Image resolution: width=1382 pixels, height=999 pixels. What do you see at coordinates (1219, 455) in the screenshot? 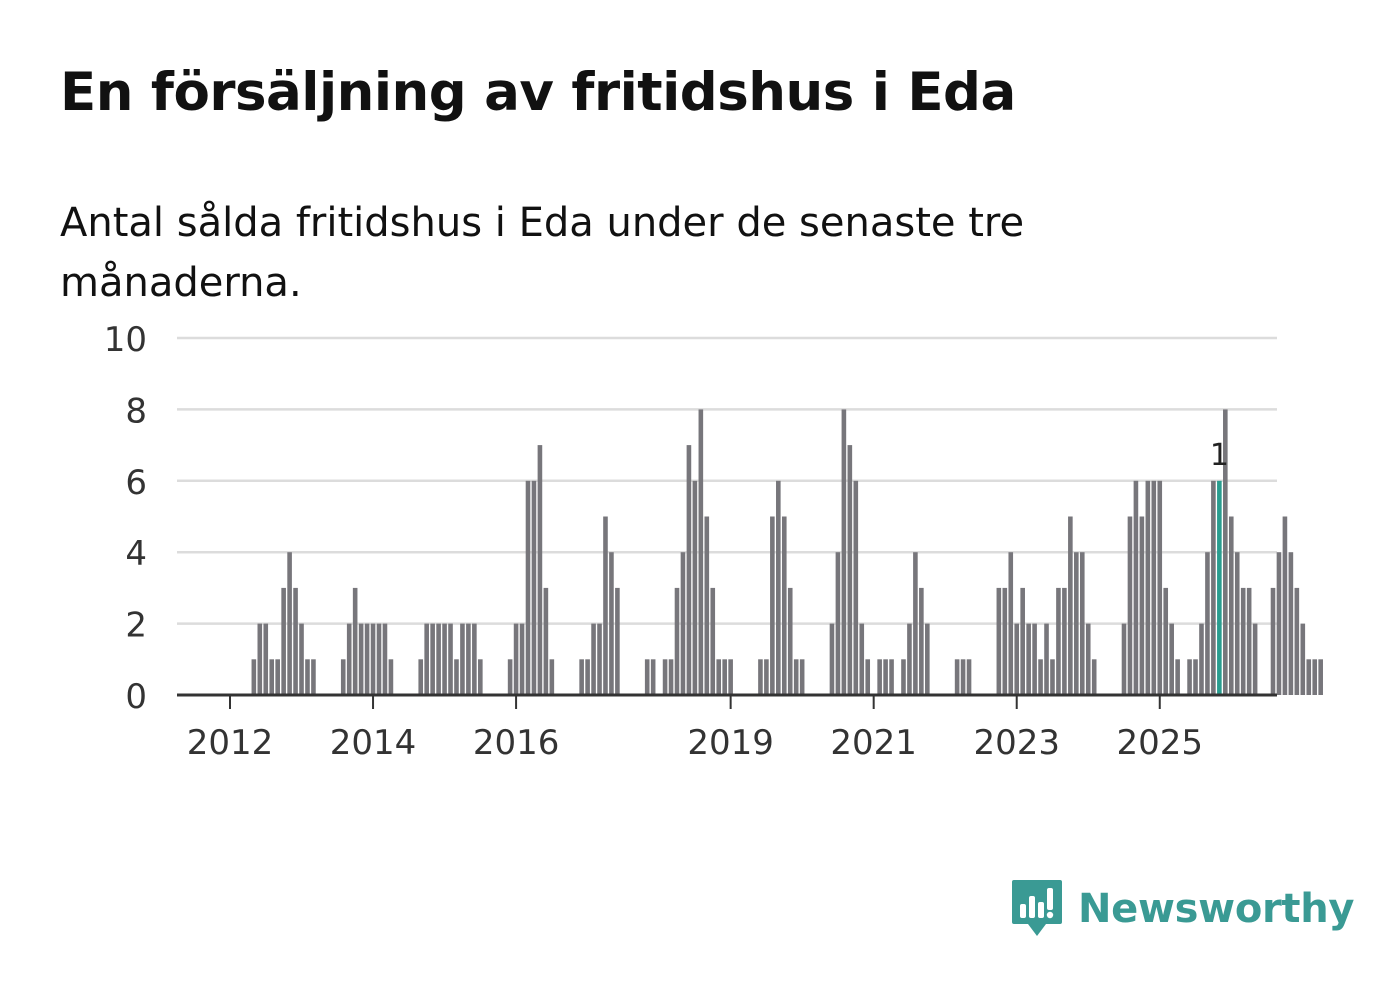
I see `data-label: 1` at bounding box center [1219, 455].